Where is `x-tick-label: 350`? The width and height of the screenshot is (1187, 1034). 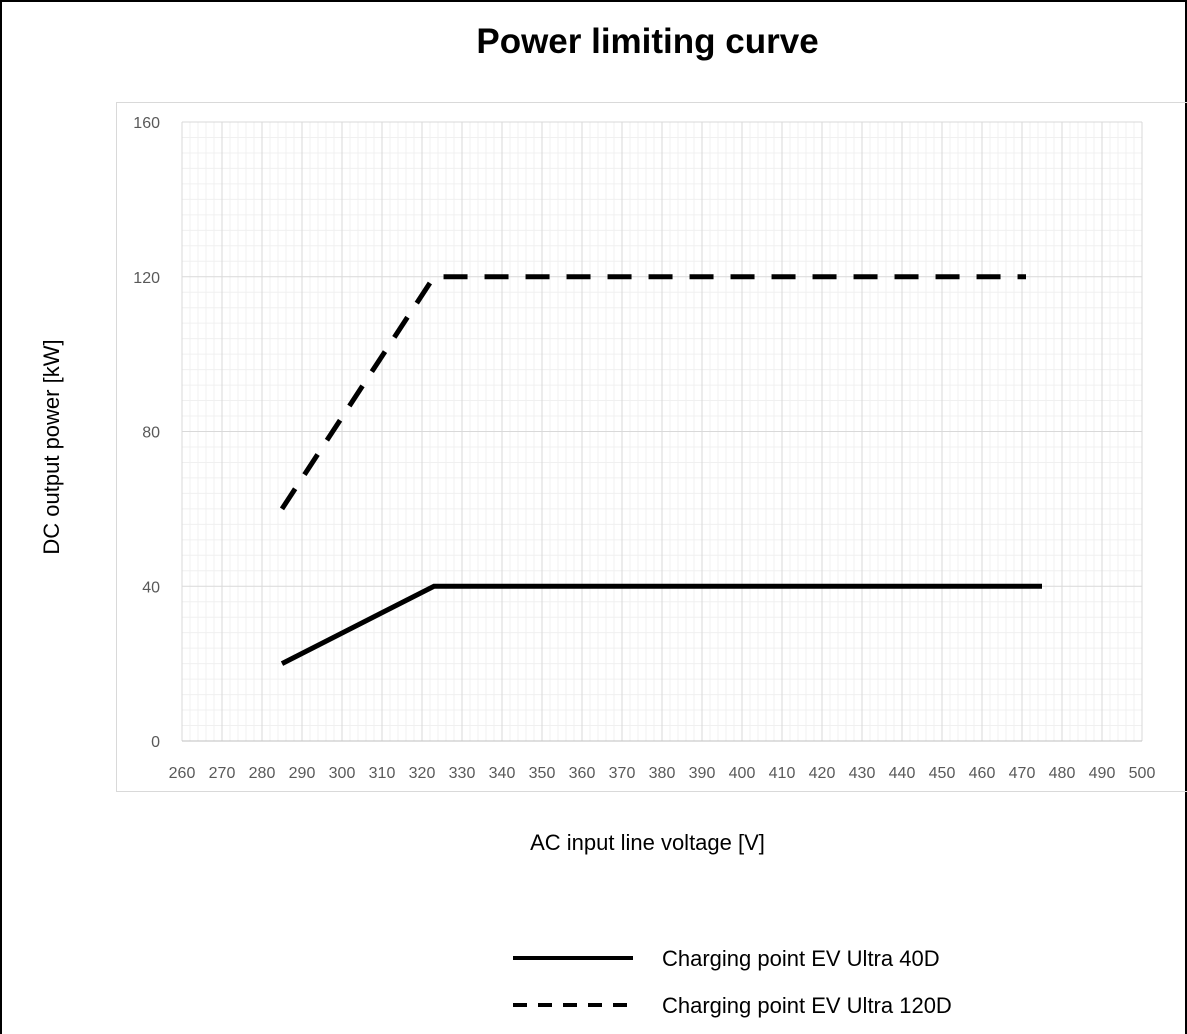 x-tick-label: 350 is located at coordinates (542, 773).